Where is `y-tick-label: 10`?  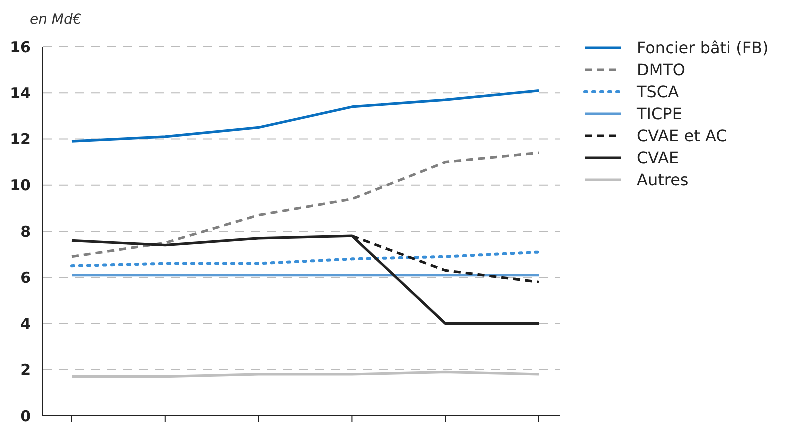 y-tick-label: 10 is located at coordinates (20, 185).